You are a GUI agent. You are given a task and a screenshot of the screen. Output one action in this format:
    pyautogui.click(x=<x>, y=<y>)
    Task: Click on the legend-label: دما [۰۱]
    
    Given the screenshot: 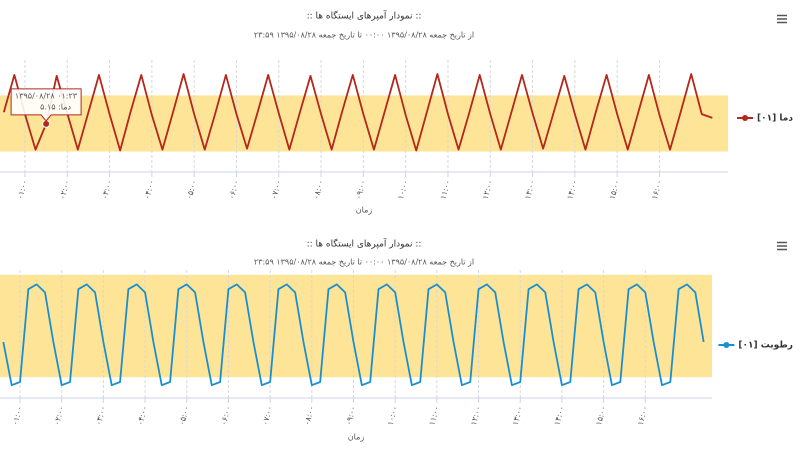 What is the action you would take?
    pyautogui.click(x=775, y=119)
    